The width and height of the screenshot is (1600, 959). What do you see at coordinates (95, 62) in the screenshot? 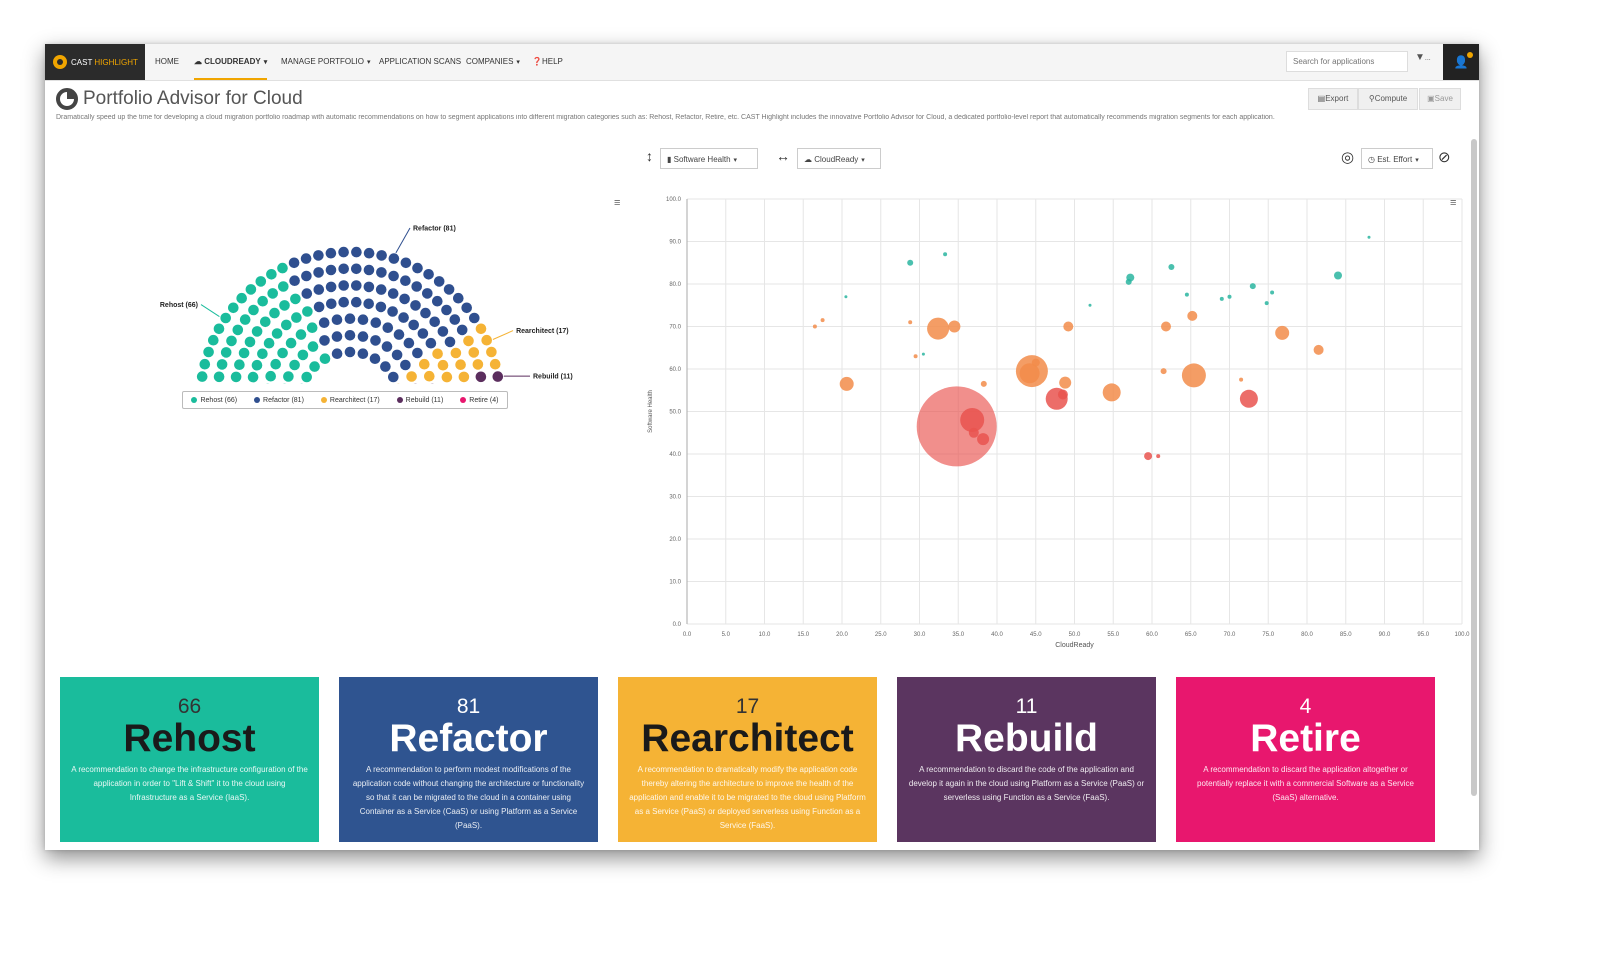
I see `logo: CAST HIGHLIGHT` at bounding box center [95, 62].